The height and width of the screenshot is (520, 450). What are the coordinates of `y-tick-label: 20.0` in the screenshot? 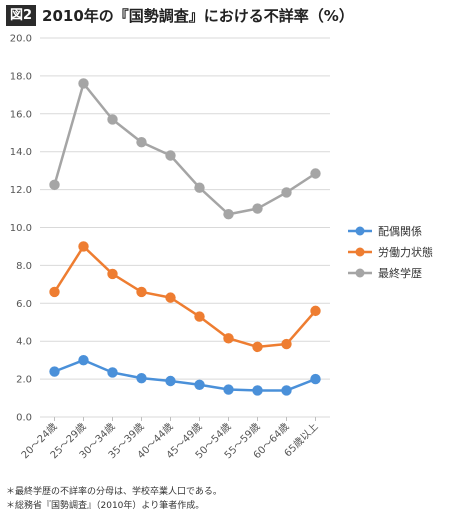 It's located at (21, 39).